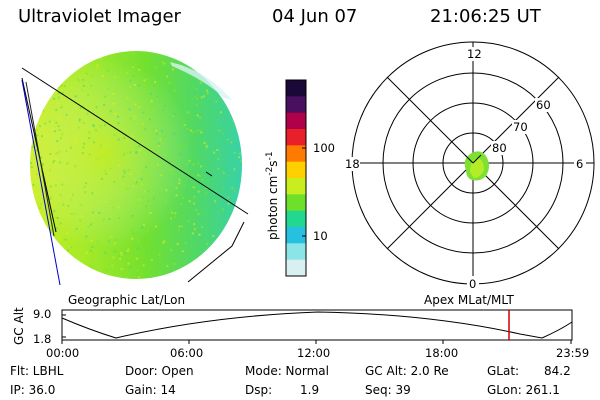 This screenshot has width=600, height=400. I want to click on timeline-y-label-top: 9.0, so click(42, 314).